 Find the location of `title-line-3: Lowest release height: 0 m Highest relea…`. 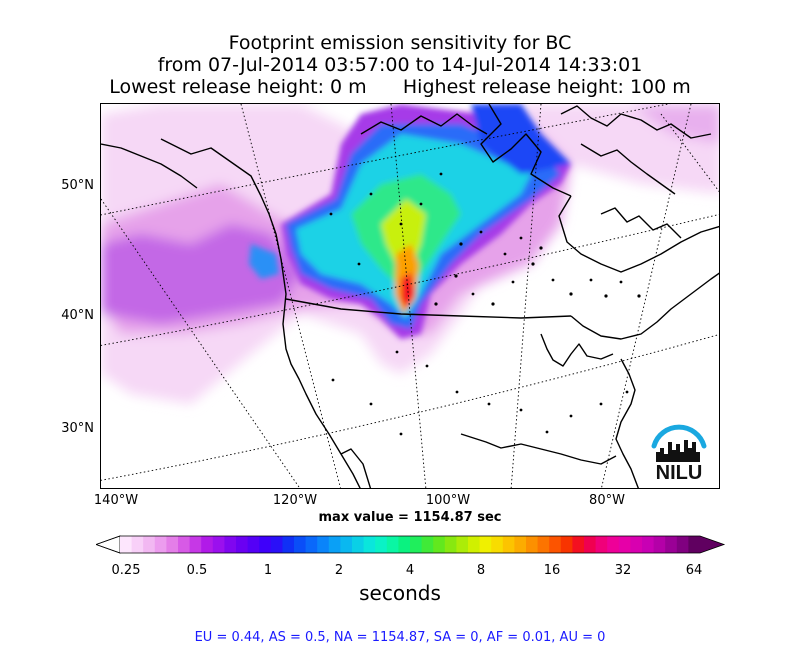

title-line-3: Lowest release height: 0 m Highest relea… is located at coordinates (400, 87).